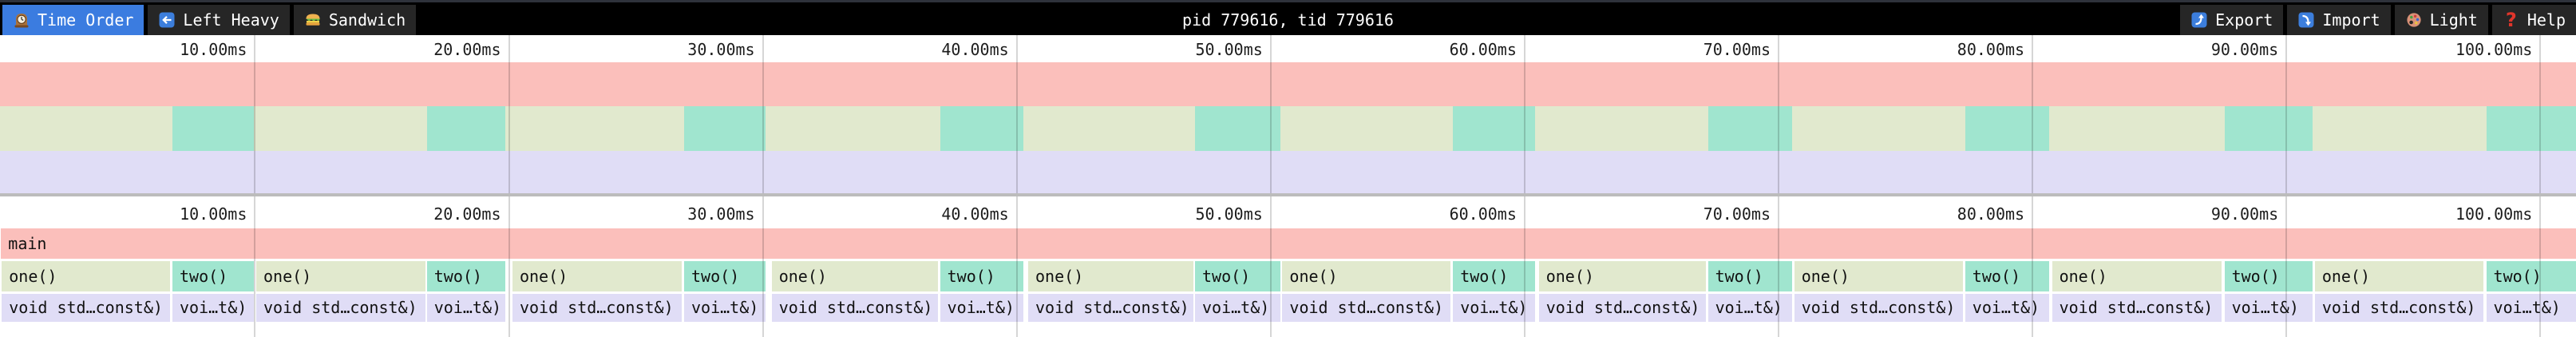 This screenshot has width=2576, height=337. I want to click on tab-label: Time Order, so click(86, 20).